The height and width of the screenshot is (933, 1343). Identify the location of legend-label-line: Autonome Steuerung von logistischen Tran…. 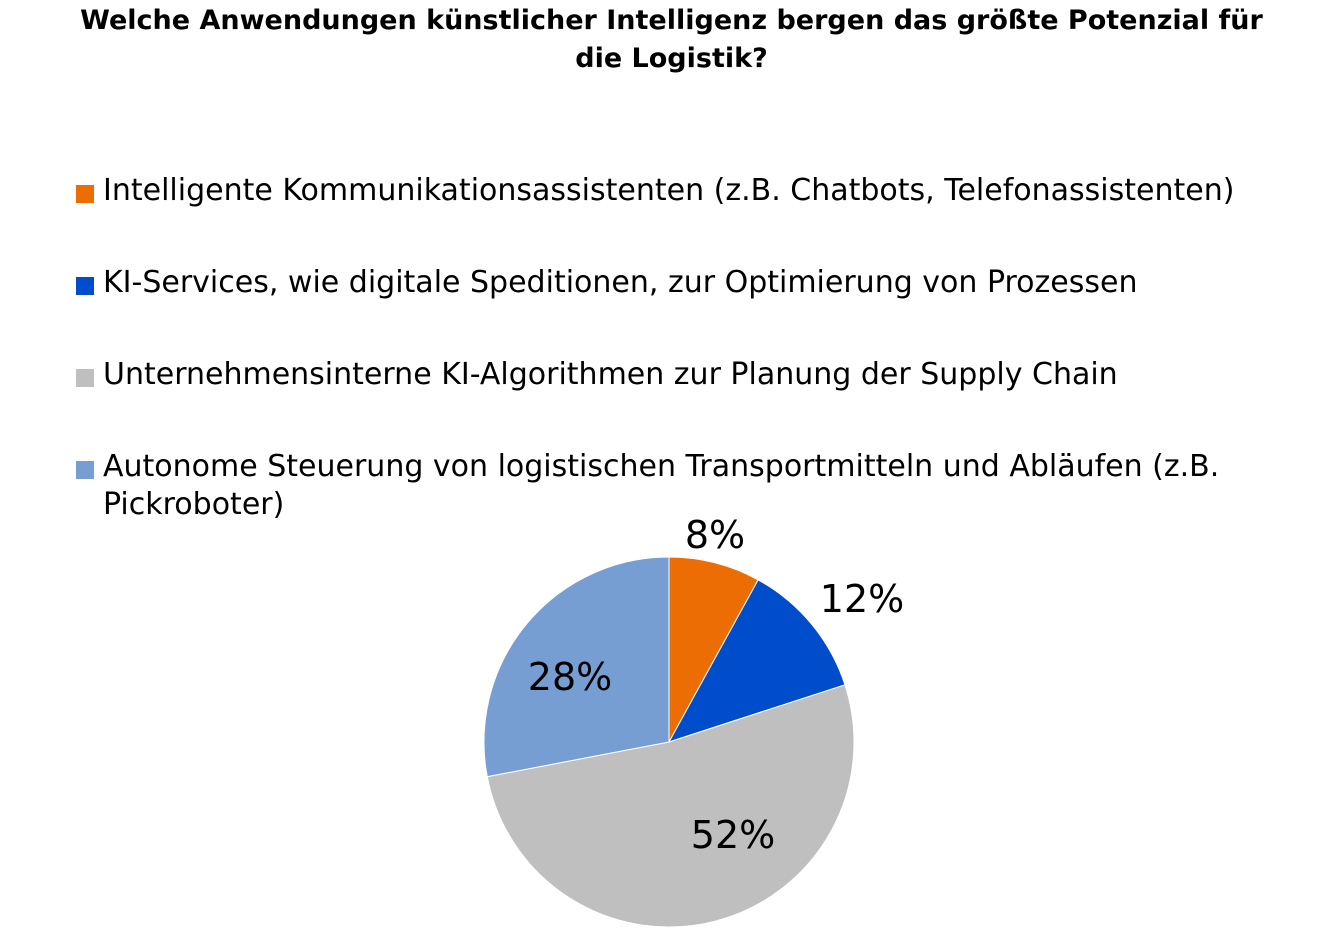
(661, 466).